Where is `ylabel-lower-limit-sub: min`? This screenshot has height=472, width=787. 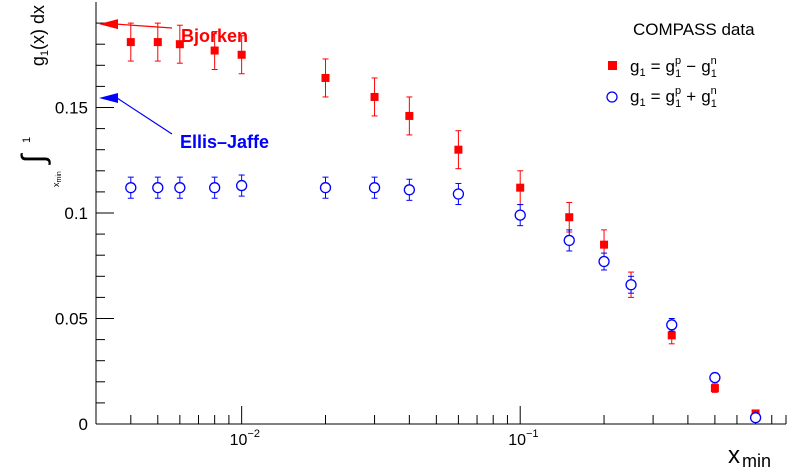
ylabel-lower-limit-sub: min is located at coordinates (59, 176).